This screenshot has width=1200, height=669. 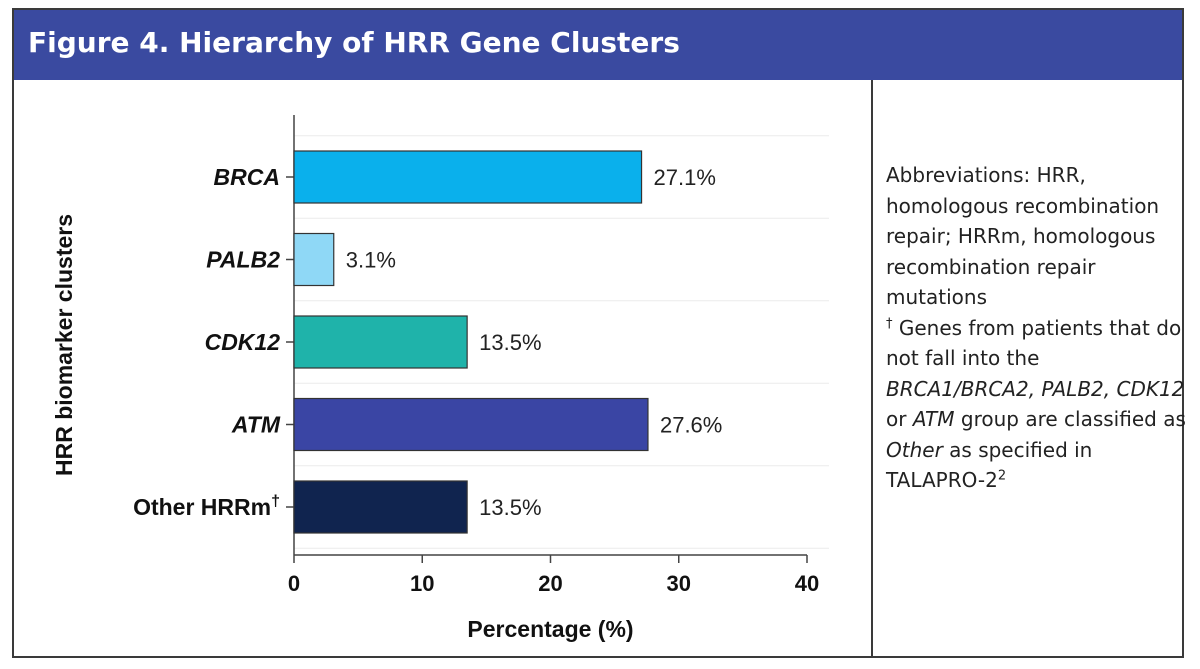 I want to click on category-label: BRCA, so click(x=247, y=177).